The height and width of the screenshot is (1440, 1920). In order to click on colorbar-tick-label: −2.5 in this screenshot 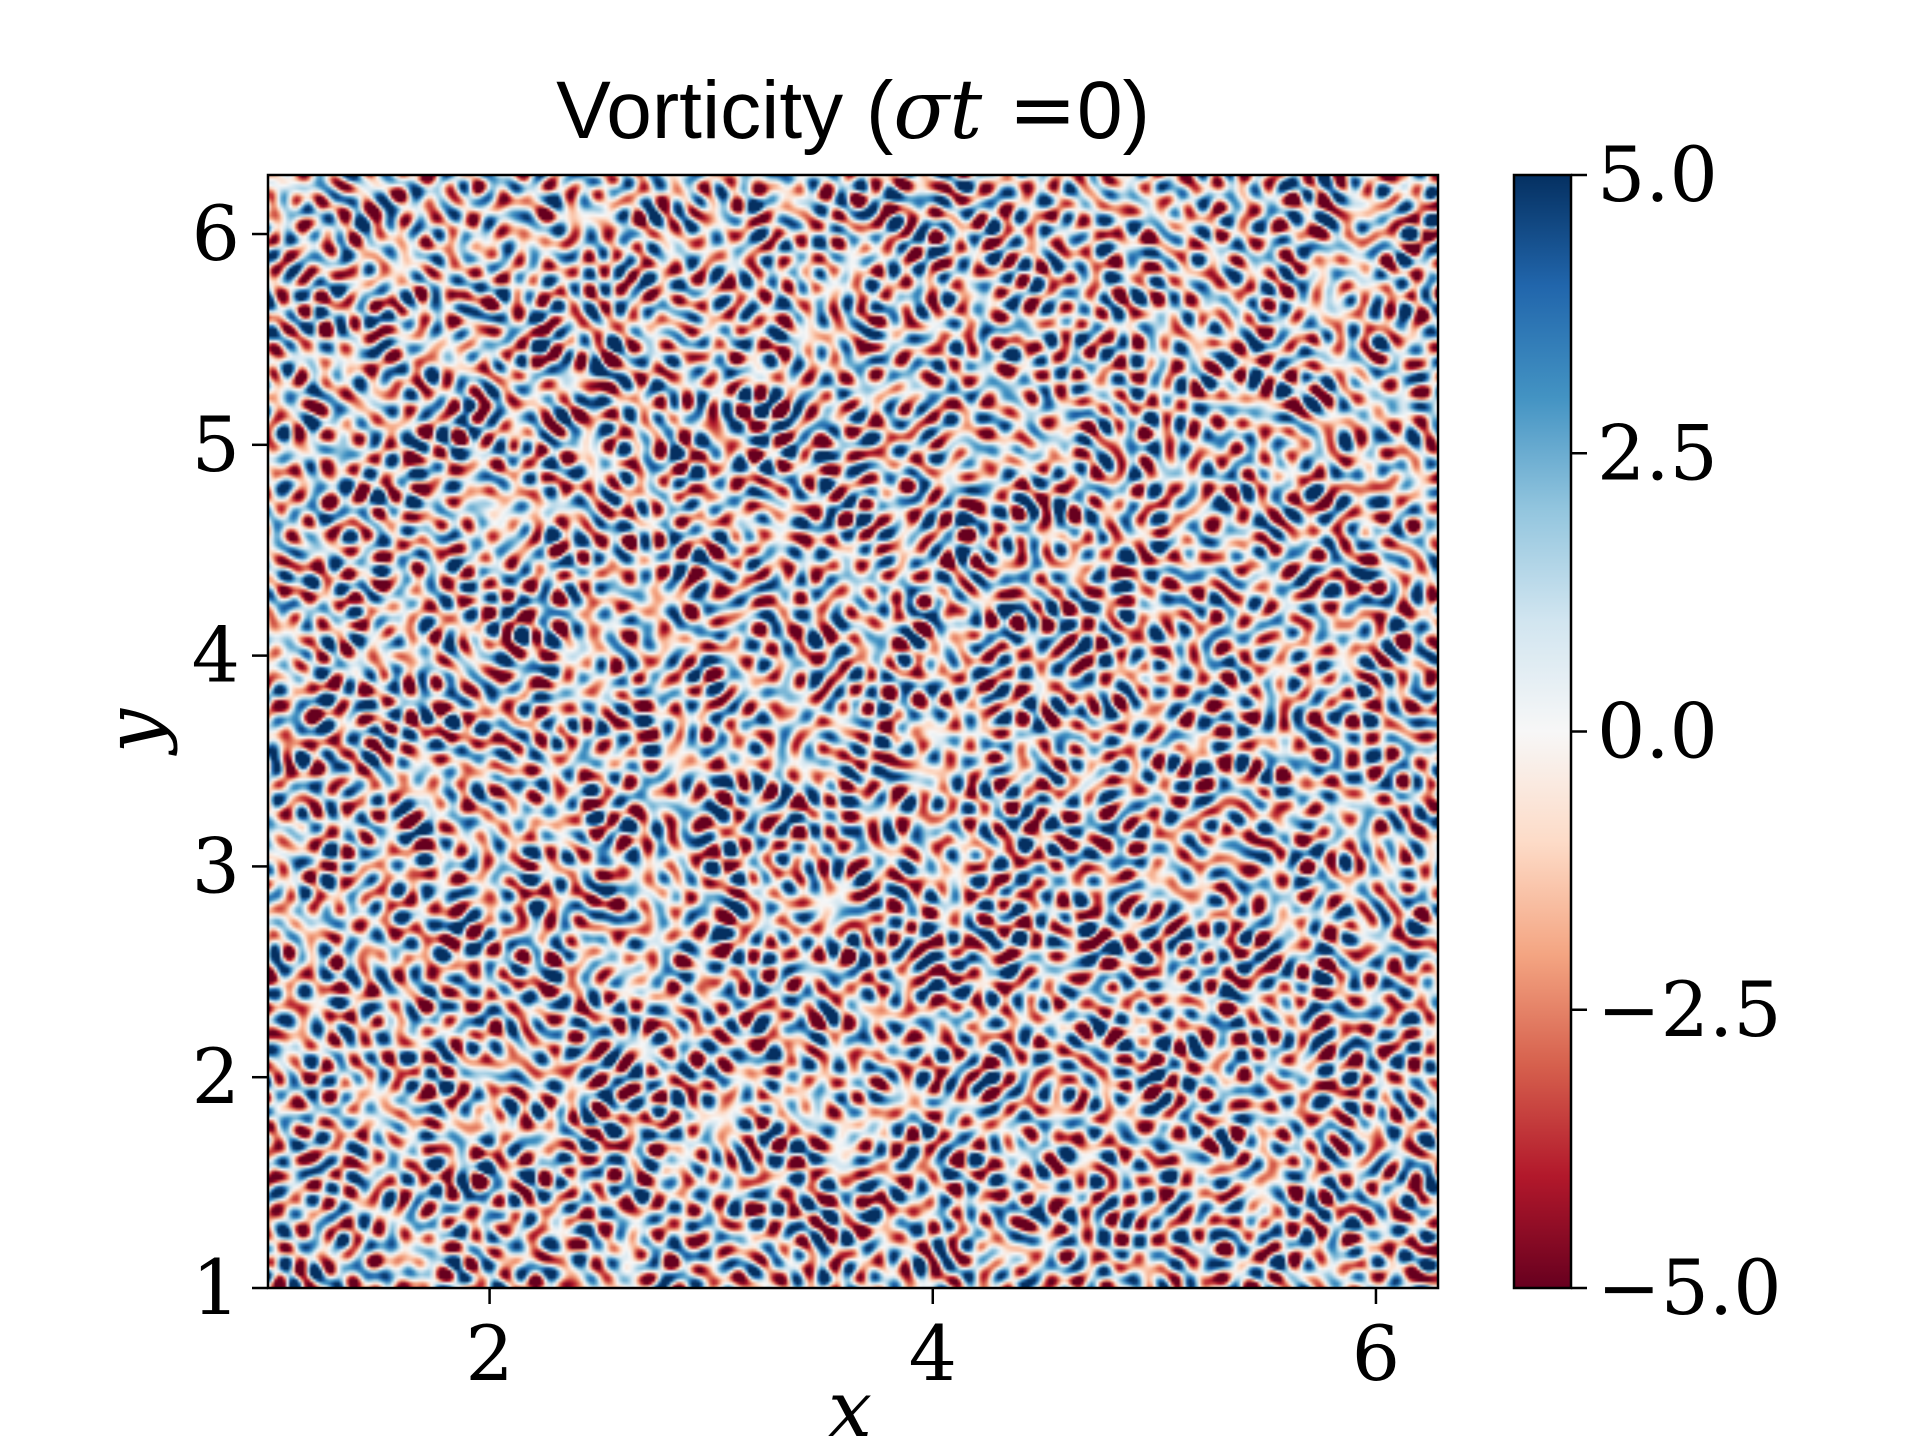, I will do `click(1689, 1009)`.